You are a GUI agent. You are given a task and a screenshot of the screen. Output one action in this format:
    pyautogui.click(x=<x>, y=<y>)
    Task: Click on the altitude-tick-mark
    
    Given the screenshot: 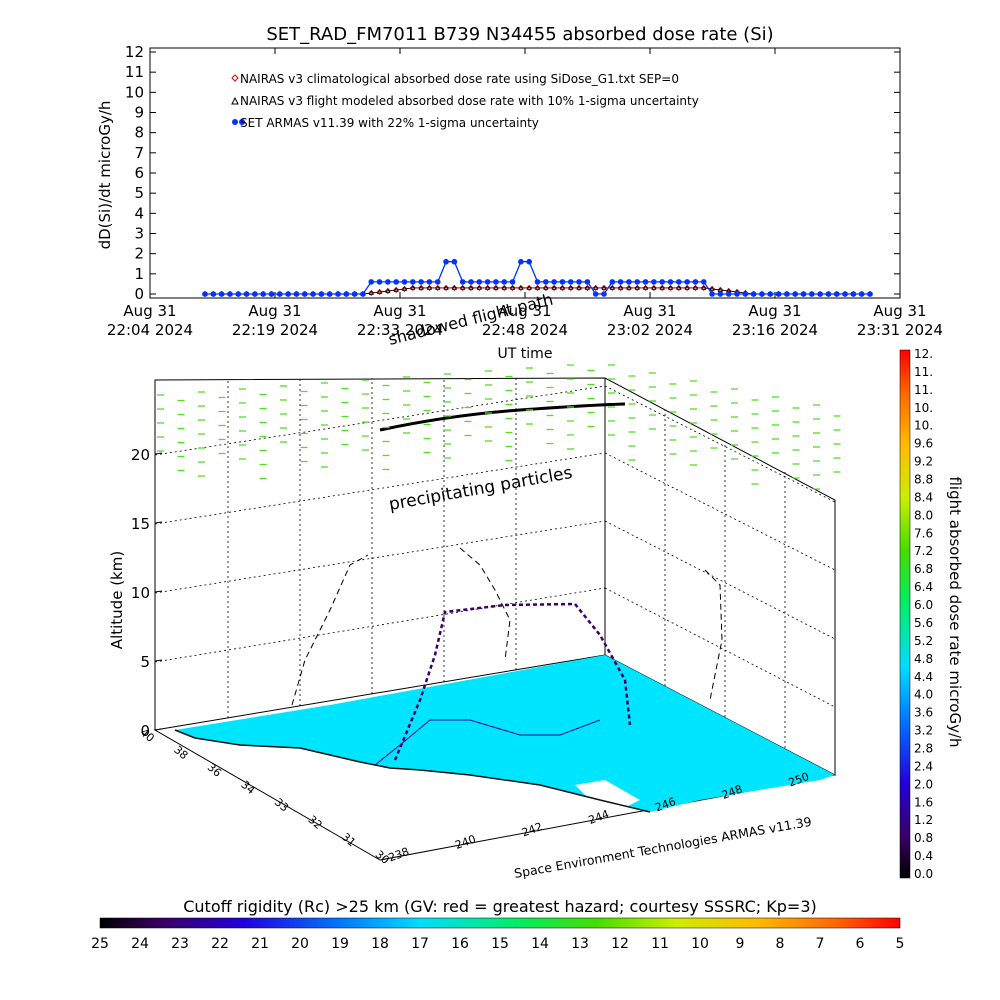 What is the action you would take?
    pyautogui.click(x=158, y=729)
    